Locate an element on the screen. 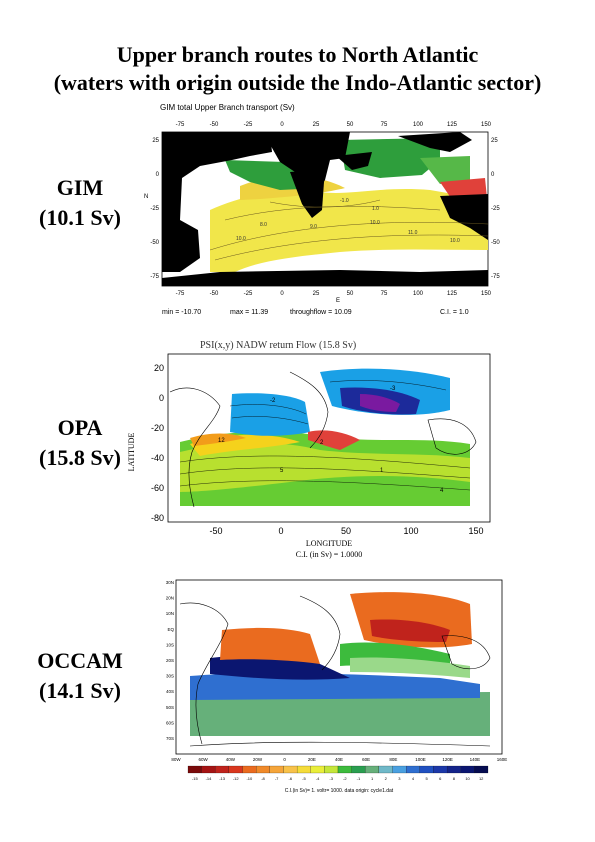 Image resolution: width=595 pixels, height=842 pixels. gim-x-axis-label: E is located at coordinates (338, 301).